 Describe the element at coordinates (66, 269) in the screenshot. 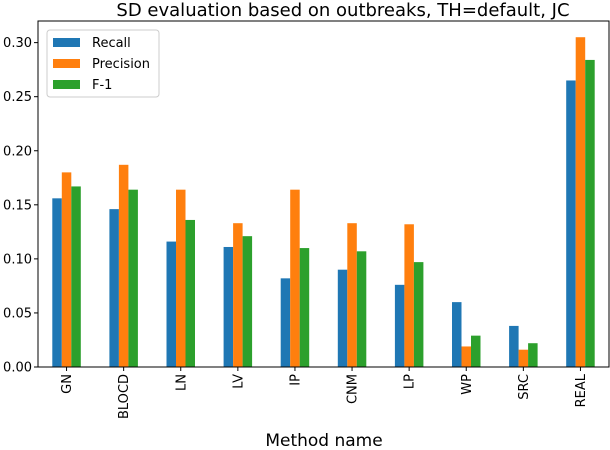

I see `bar-precision-gn` at that location.